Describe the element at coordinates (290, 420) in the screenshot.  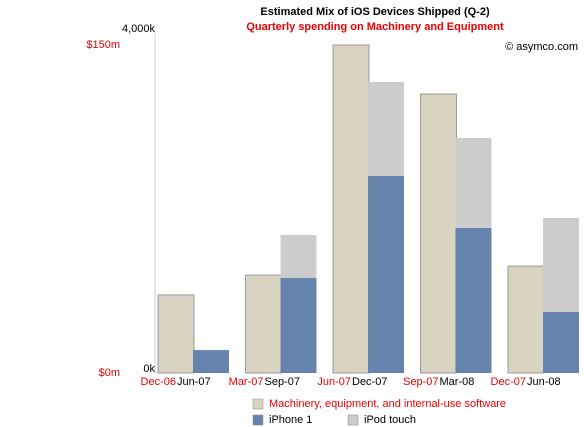
I see `legend-label: iPhone 1` at that location.